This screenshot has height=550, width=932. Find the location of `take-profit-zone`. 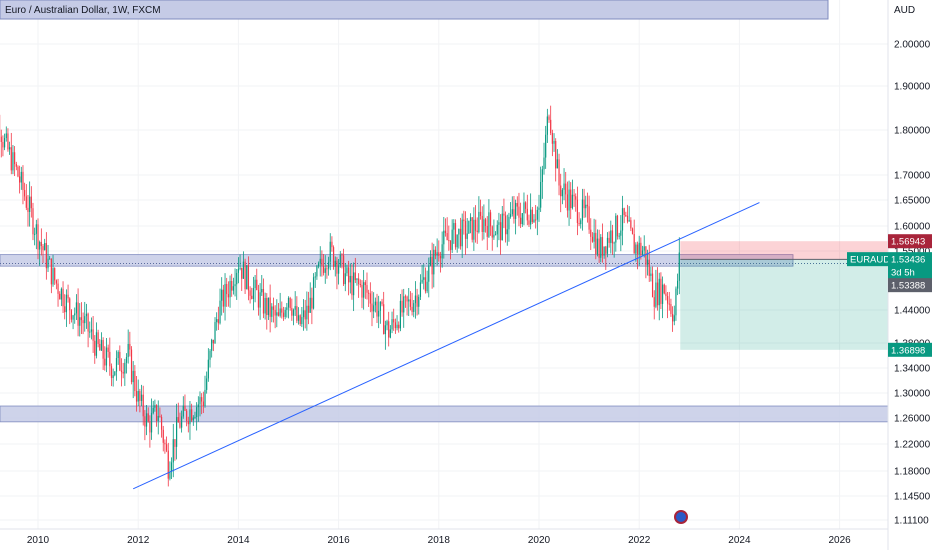

take-profit-zone is located at coordinates (784, 304).